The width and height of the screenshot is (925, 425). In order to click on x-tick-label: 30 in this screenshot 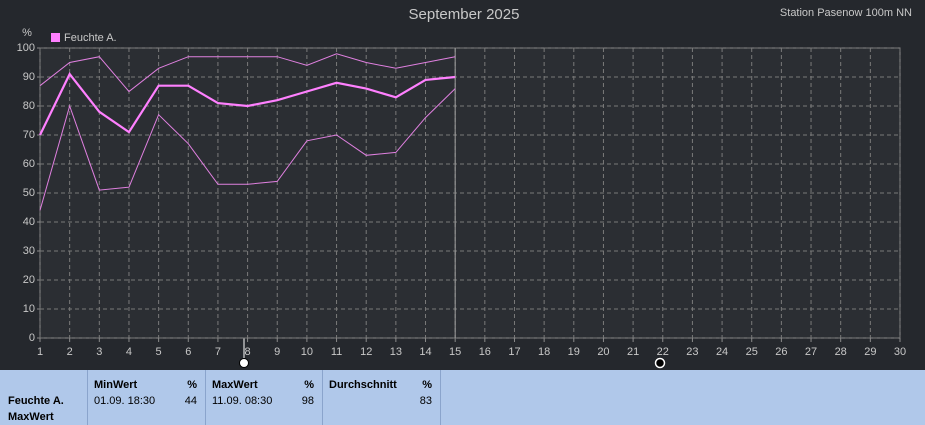, I will do `click(900, 352)`.